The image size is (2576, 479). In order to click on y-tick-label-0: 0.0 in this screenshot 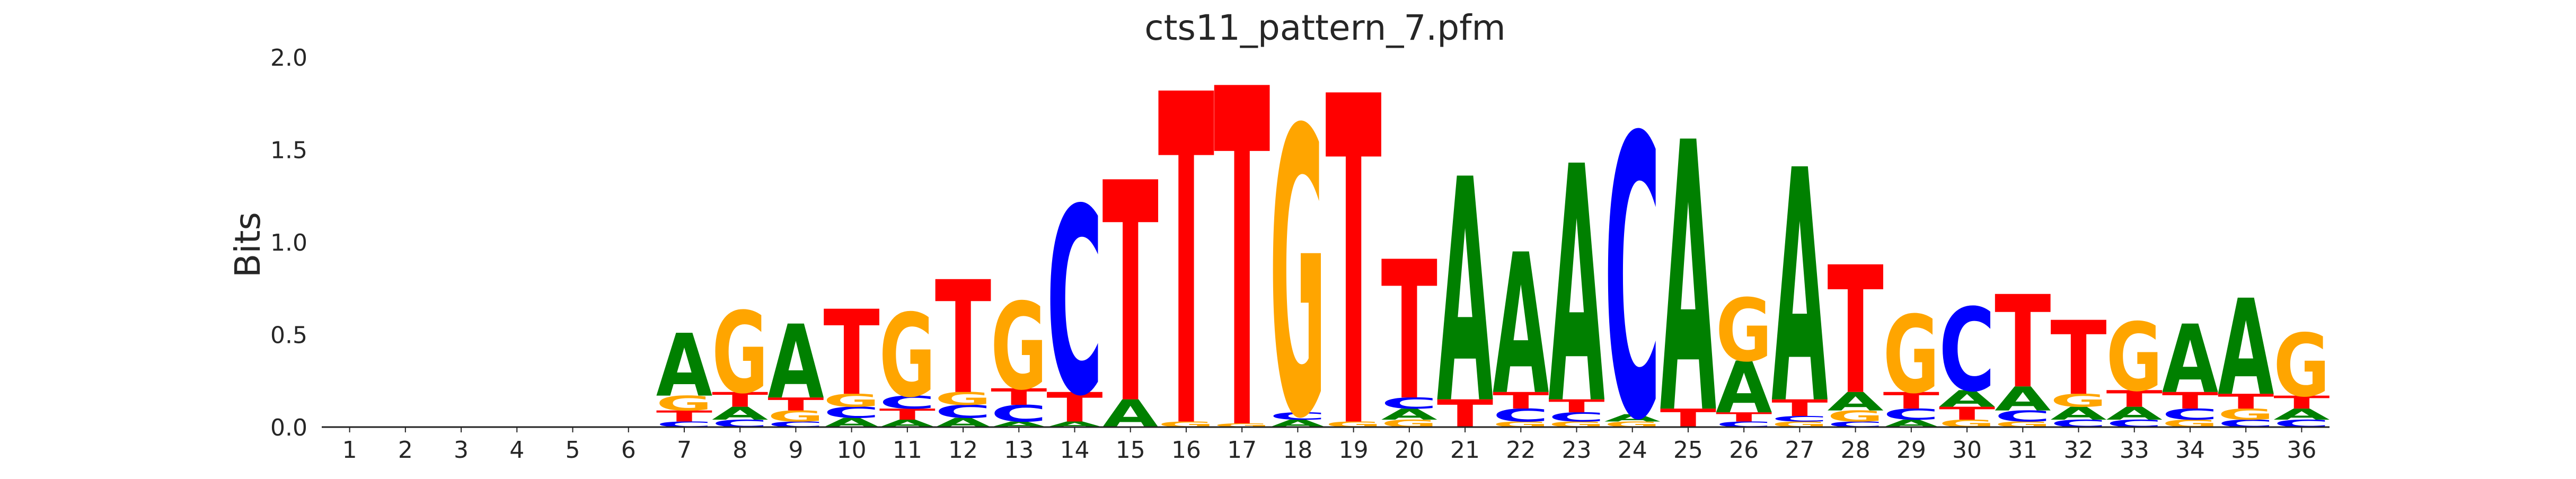, I will do `click(288, 428)`.